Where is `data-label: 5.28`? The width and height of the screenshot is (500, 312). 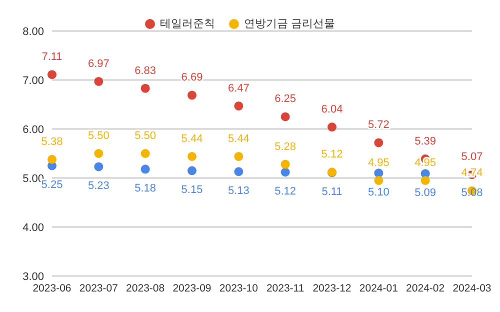 data-label: 5.28 is located at coordinates (285, 146).